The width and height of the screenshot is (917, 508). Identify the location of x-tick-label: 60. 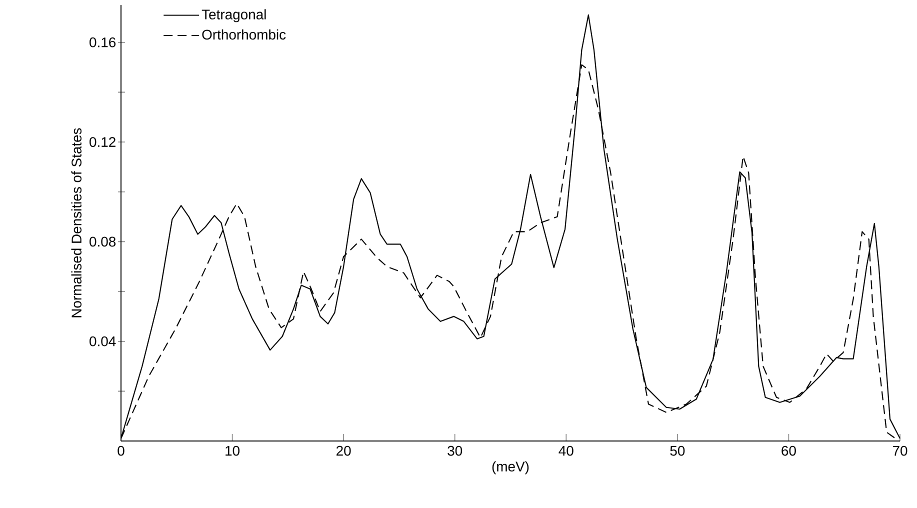
(789, 451).